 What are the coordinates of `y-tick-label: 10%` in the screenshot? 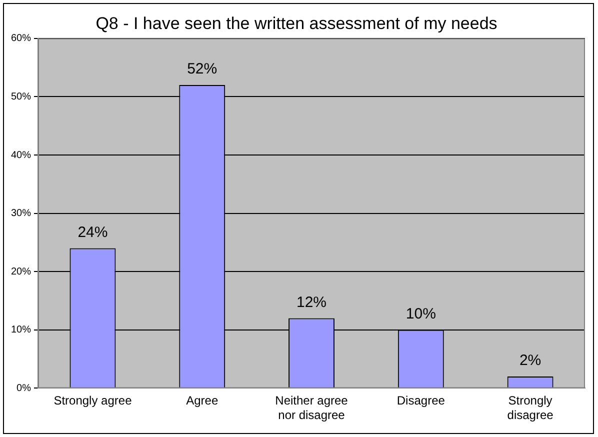 It's located at (21, 330).